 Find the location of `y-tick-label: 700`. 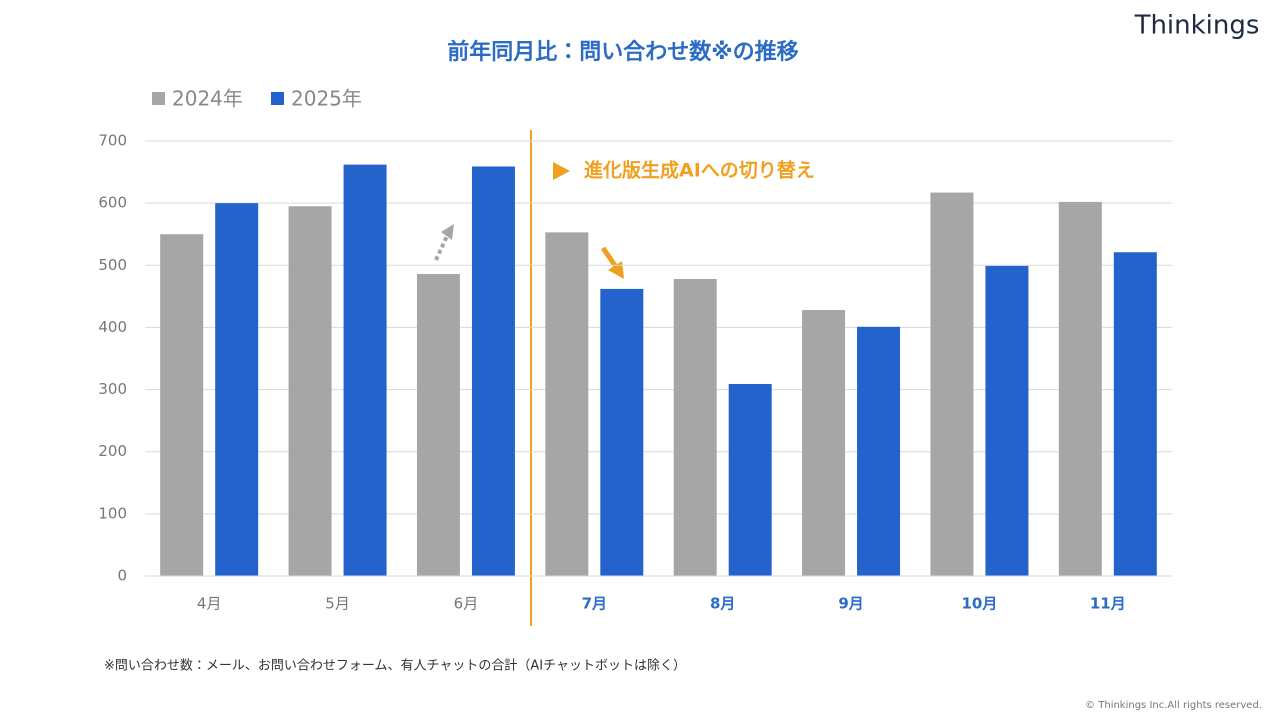

y-tick-label: 700 is located at coordinates (112, 141).